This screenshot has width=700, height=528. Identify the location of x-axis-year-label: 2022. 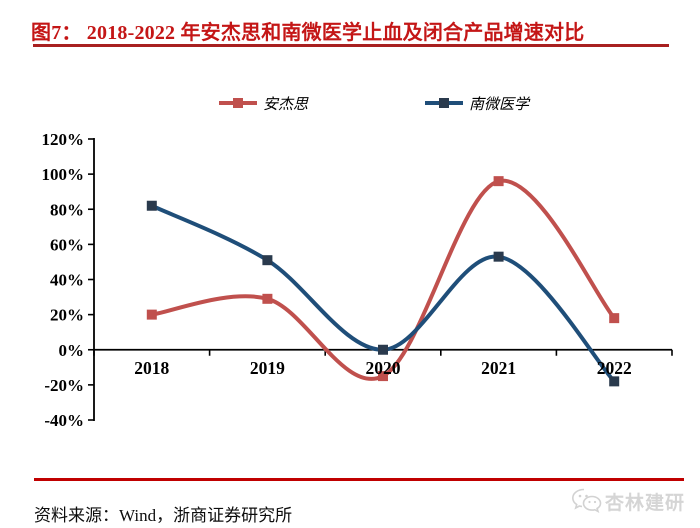
(614, 368).